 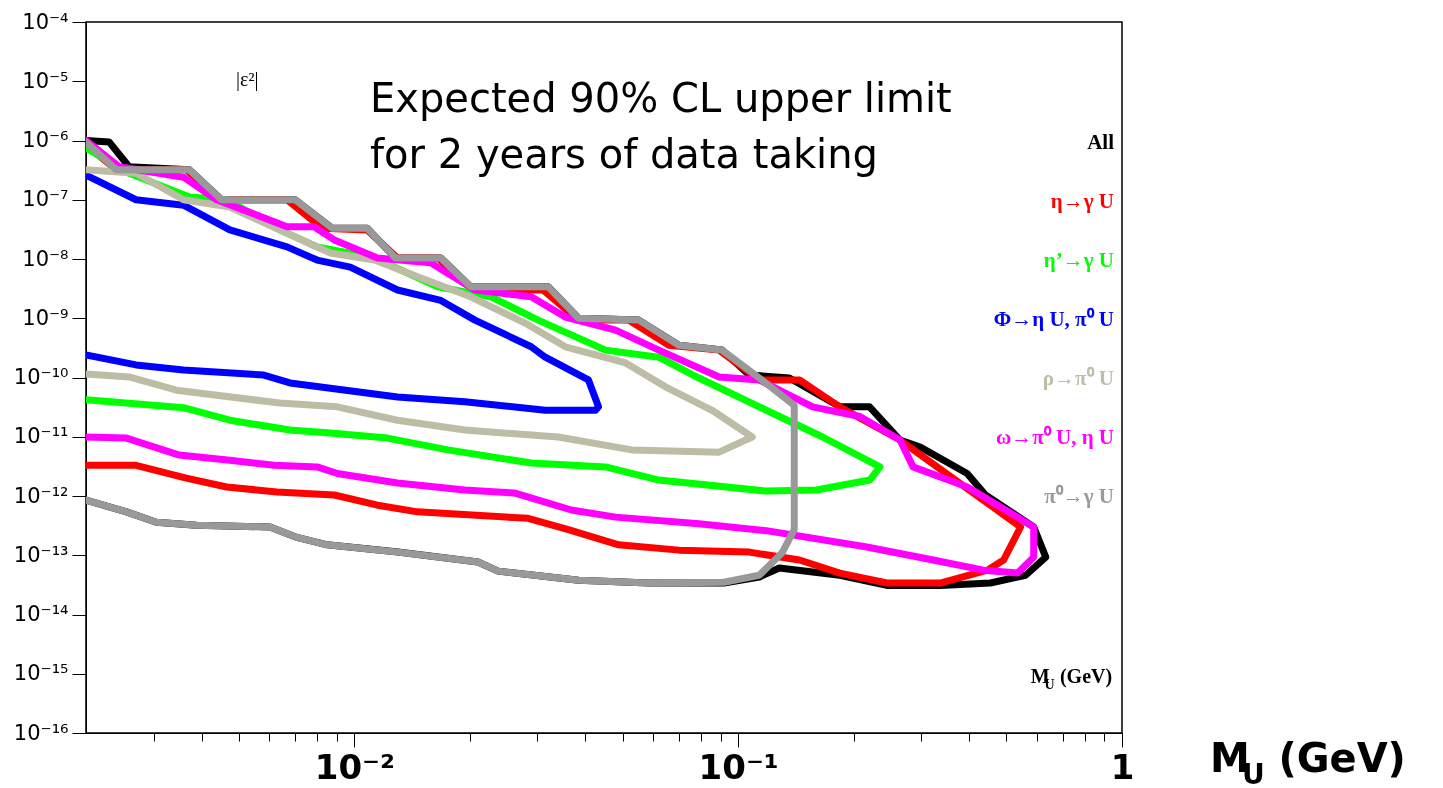 I want to click on y-tick-label: 10⁻⁵, so click(x=45, y=80).